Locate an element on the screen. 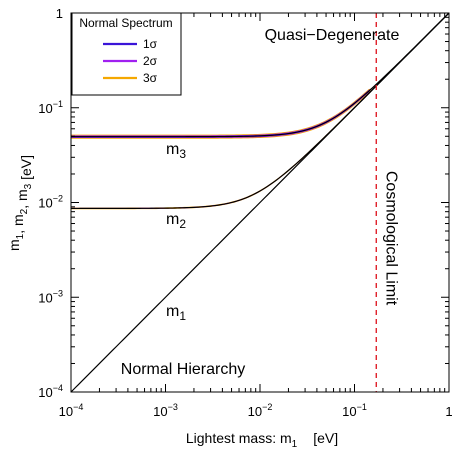 This screenshot has height=451, width=454. quasi-degenerate-label: Quasi−Degenerate is located at coordinates (332, 35).